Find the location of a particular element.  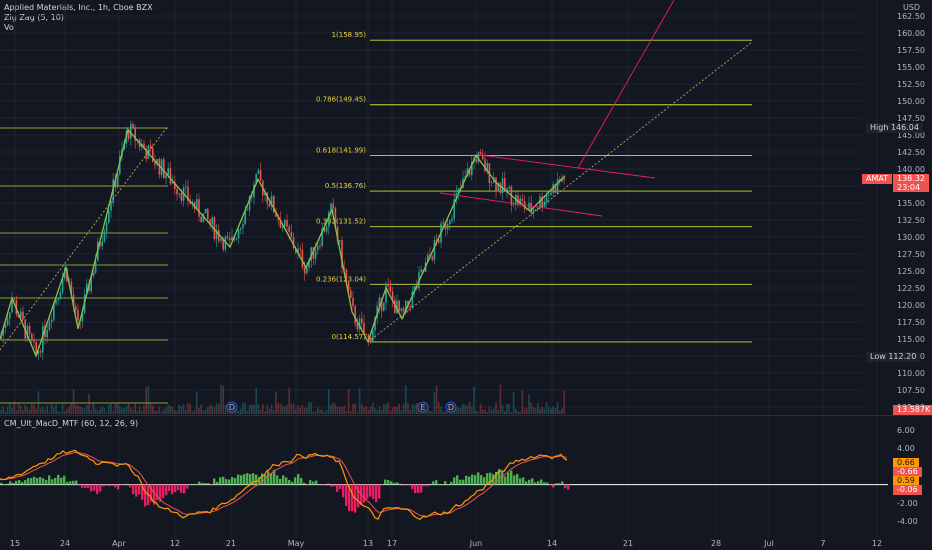

macd-value-3: 0.59 is located at coordinates (906, 480).